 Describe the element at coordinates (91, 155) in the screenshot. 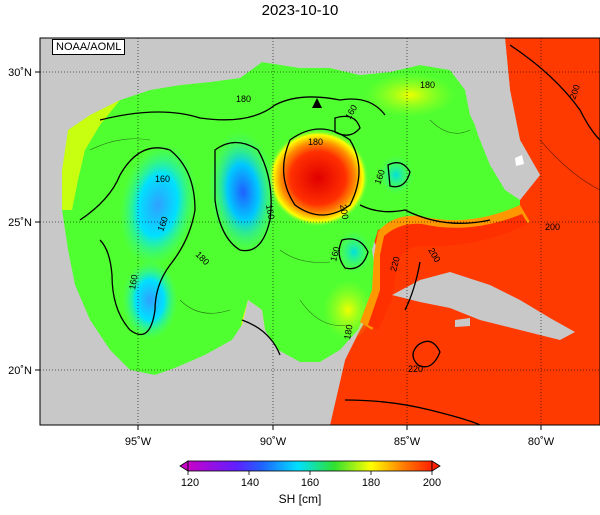

I see `shelf-band-west` at that location.